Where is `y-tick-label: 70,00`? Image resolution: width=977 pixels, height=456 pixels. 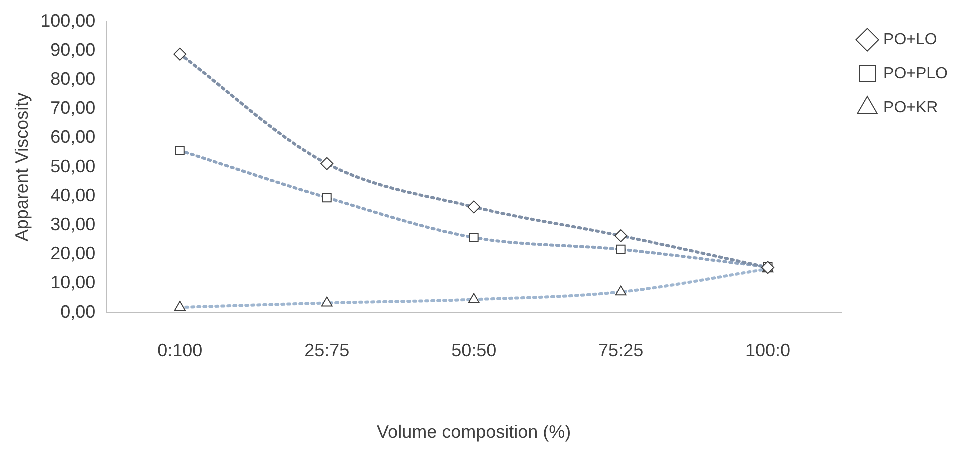
y-tick-label: 70,00 is located at coordinates (73, 108).